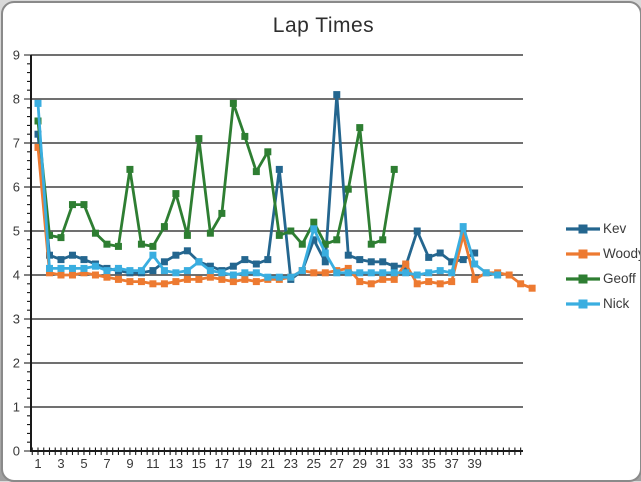 This screenshot has width=641, height=482. Describe the element at coordinates (28, 253) in the screenshot. I see `y-ticks` at that location.